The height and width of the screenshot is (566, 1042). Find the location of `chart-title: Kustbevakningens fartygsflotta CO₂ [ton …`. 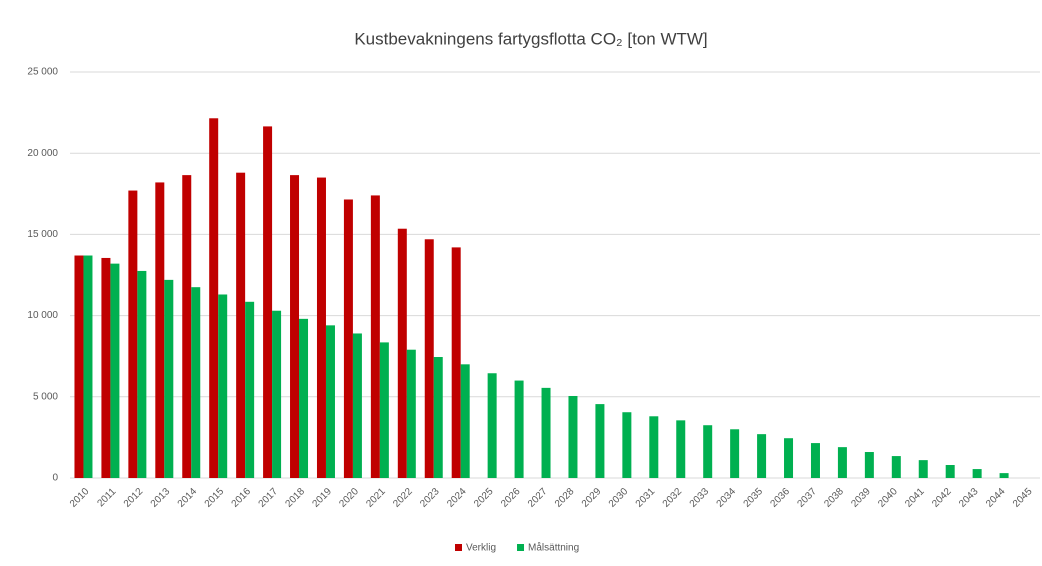

chart-title: Kustbevakningens fartygsflotta CO₂ [ton … is located at coordinates (530, 38).